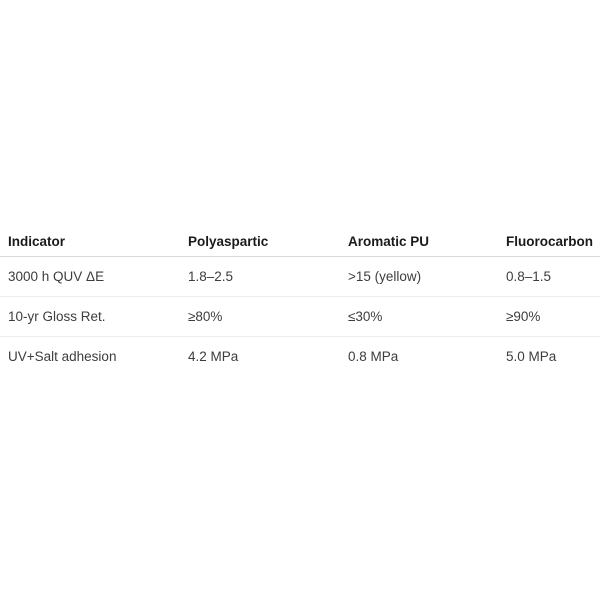  I want to click on value-cell: ≤30%, so click(427, 316).